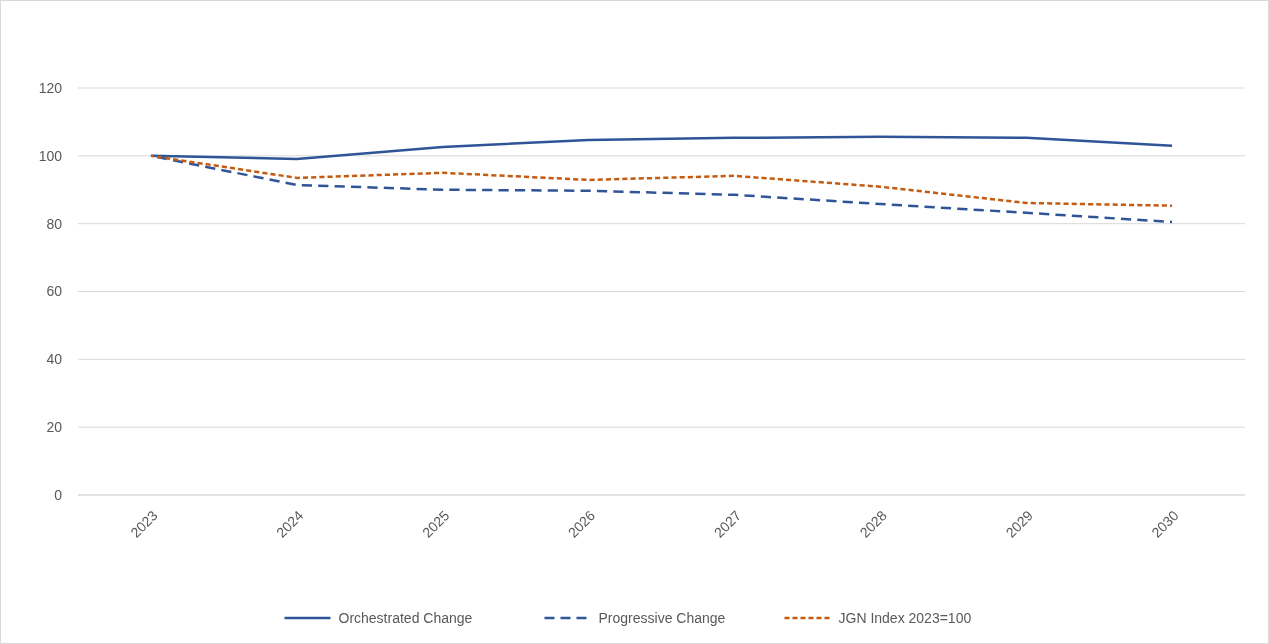 Image resolution: width=1269 pixels, height=644 pixels. I want to click on line-series, so click(661, 180).